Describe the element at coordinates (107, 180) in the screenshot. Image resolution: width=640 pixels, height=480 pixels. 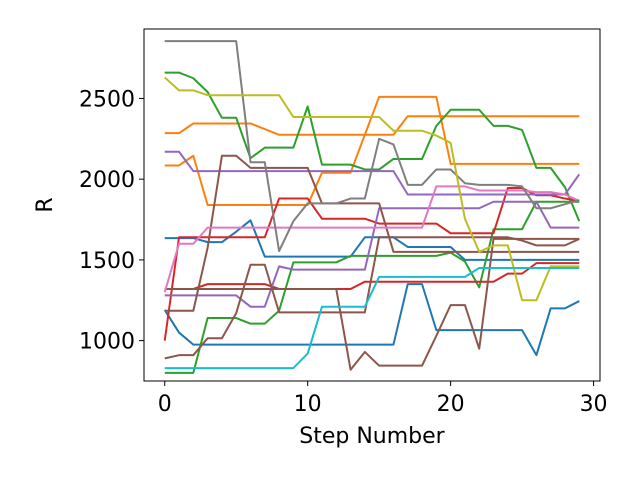
I see `y-tick-label: 2000` at that location.